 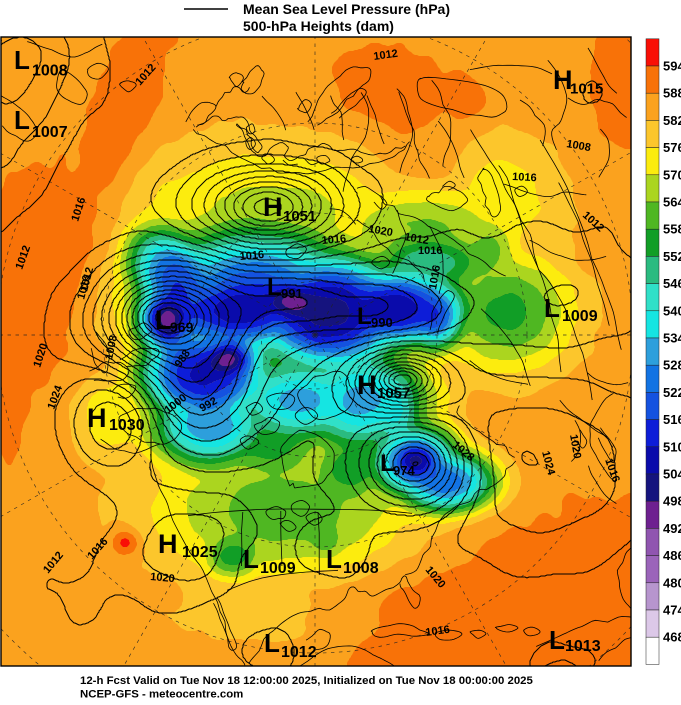 What do you see at coordinates (672, 474) in the screenshot?
I see `svg-text: 504` at bounding box center [672, 474].